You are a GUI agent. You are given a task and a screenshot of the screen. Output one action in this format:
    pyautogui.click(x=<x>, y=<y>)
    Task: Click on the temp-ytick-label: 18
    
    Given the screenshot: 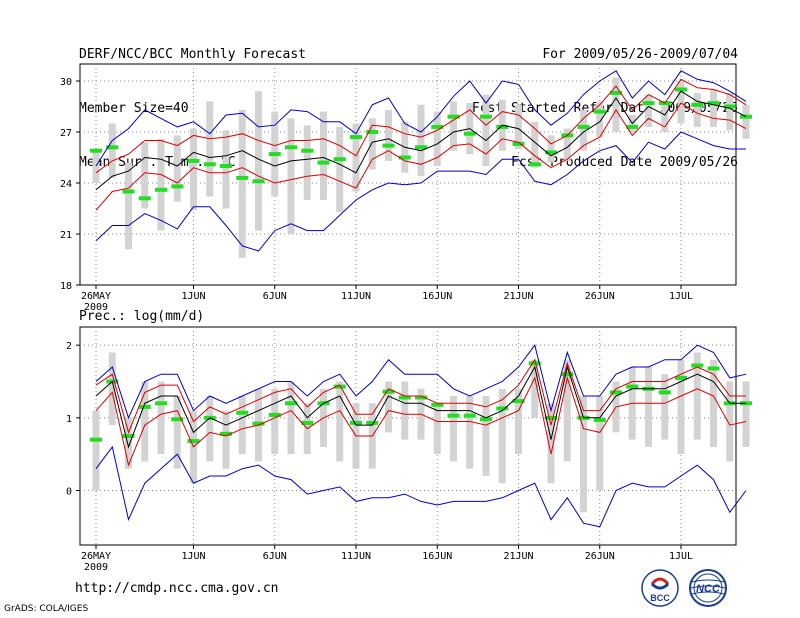 What is the action you would take?
    pyautogui.click(x=66, y=286)
    